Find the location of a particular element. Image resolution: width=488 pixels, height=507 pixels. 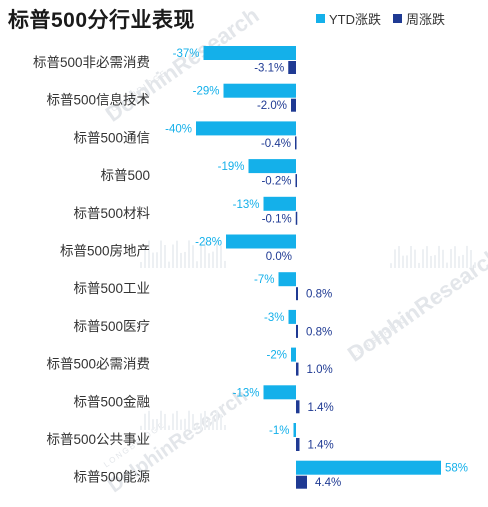

category-label: 标普500信息技术 is located at coordinates (98, 100).